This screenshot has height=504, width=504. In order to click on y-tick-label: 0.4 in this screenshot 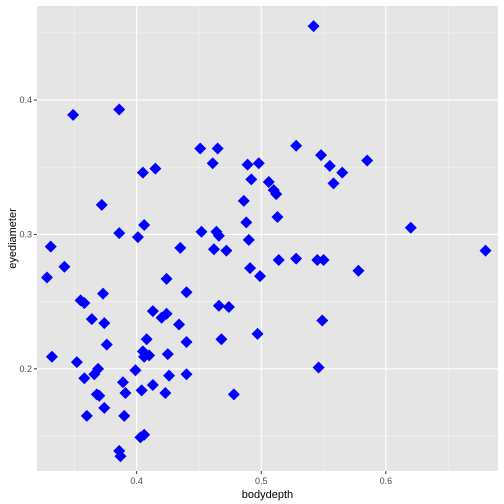, I will do `click(25, 100)`.